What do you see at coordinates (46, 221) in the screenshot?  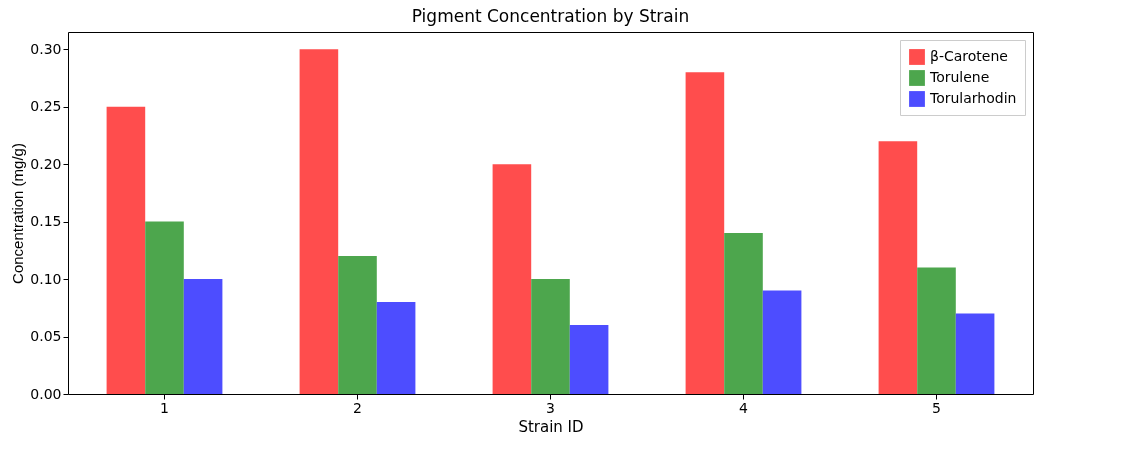 I see `y-tick-label: 0.15` at bounding box center [46, 221].